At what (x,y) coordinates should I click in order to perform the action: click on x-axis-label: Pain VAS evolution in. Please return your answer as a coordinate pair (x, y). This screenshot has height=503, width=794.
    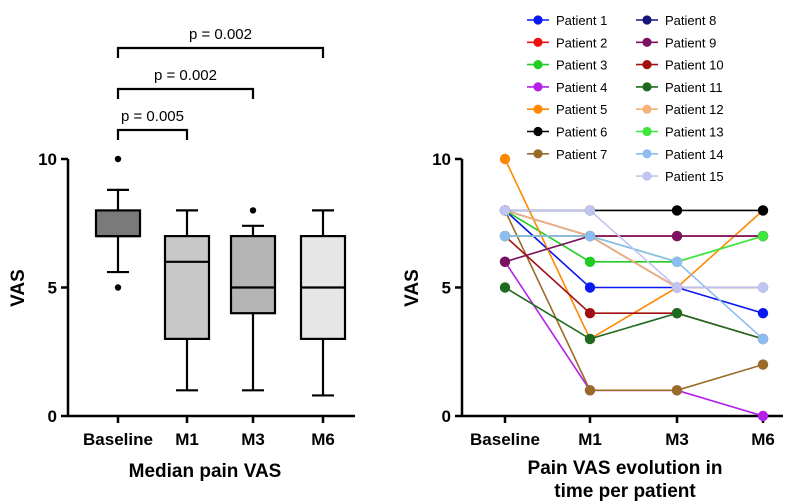
    Looking at the image, I should click on (625, 468).